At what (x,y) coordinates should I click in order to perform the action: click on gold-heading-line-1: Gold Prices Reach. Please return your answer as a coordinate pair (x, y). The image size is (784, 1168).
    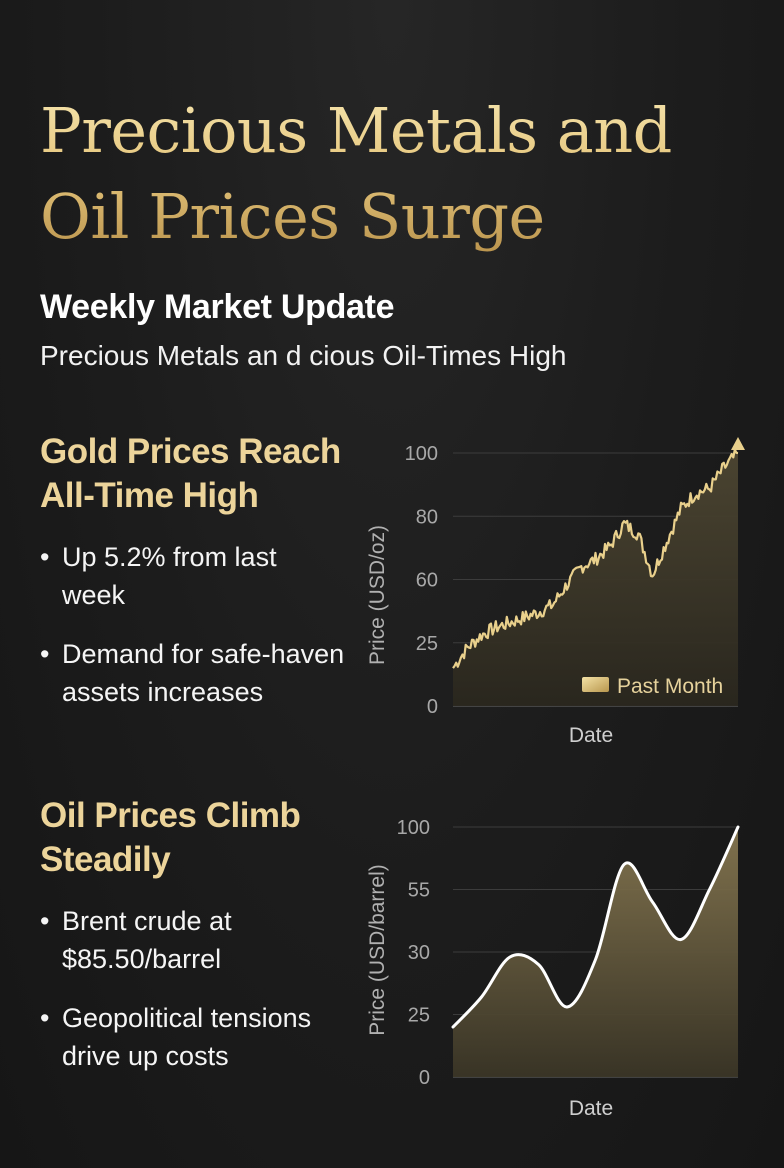
    Looking at the image, I should click on (190, 451).